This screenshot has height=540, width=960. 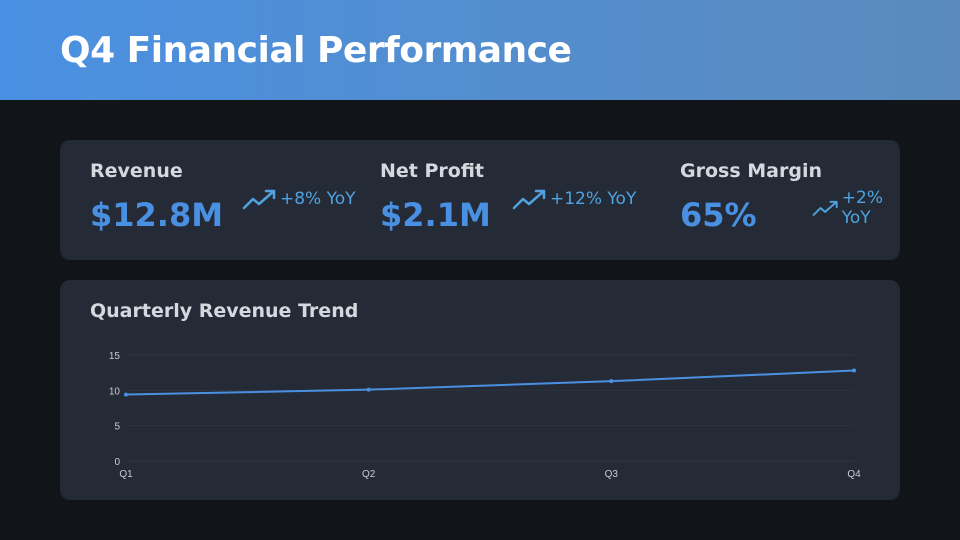 I want to click on kpi-label: Net Profit, so click(x=432, y=171).